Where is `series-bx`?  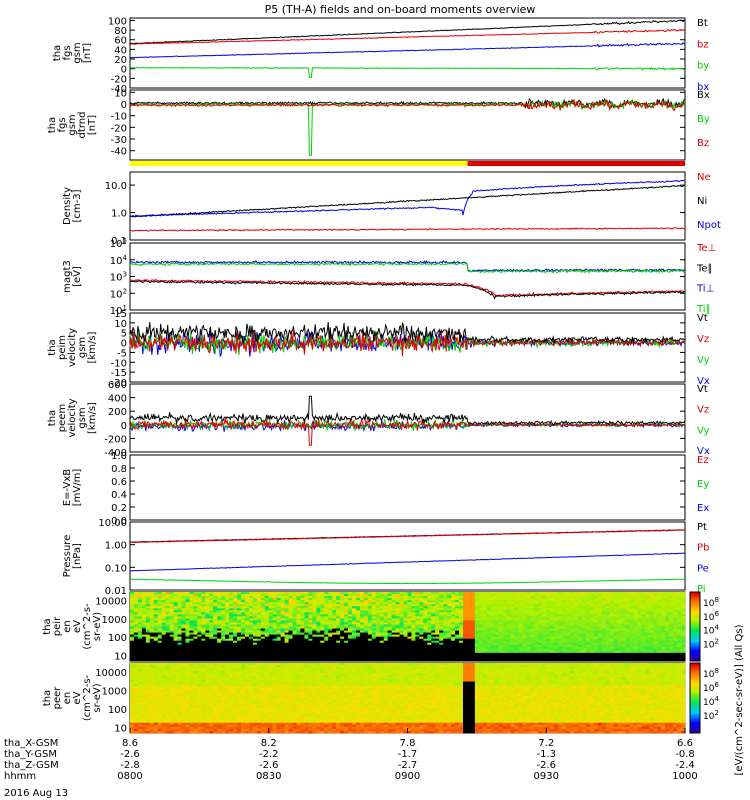
series-bx is located at coordinates (408, 50).